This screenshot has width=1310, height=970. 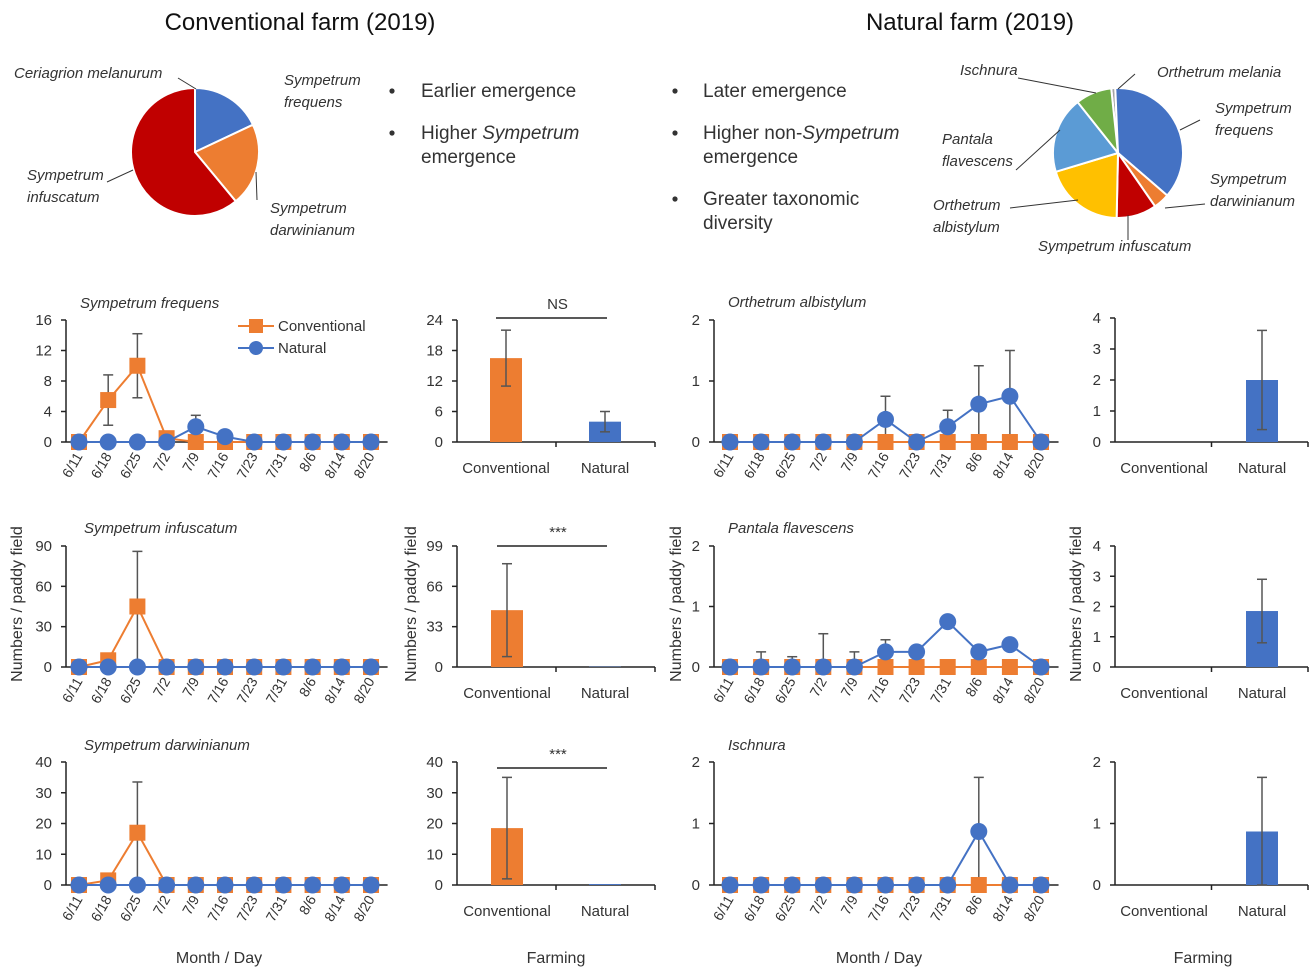 I want to click on x-tick-label: 6/18, so click(x=101, y=690).